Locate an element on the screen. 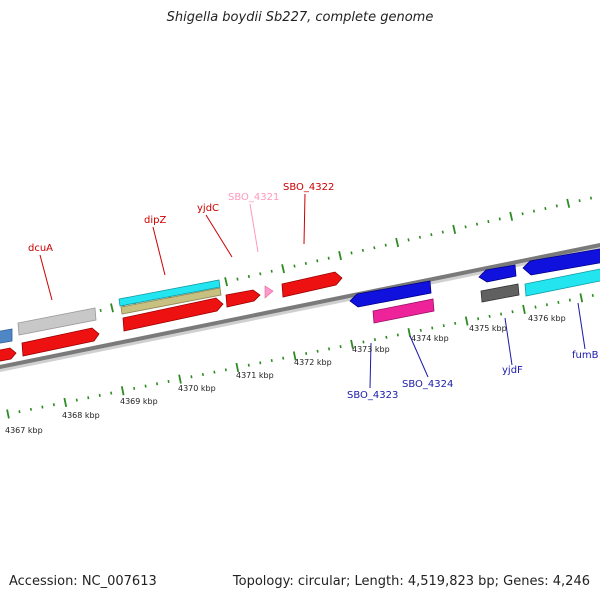  gene-label-SBO_4321: SBO_4321 is located at coordinates (253, 197).